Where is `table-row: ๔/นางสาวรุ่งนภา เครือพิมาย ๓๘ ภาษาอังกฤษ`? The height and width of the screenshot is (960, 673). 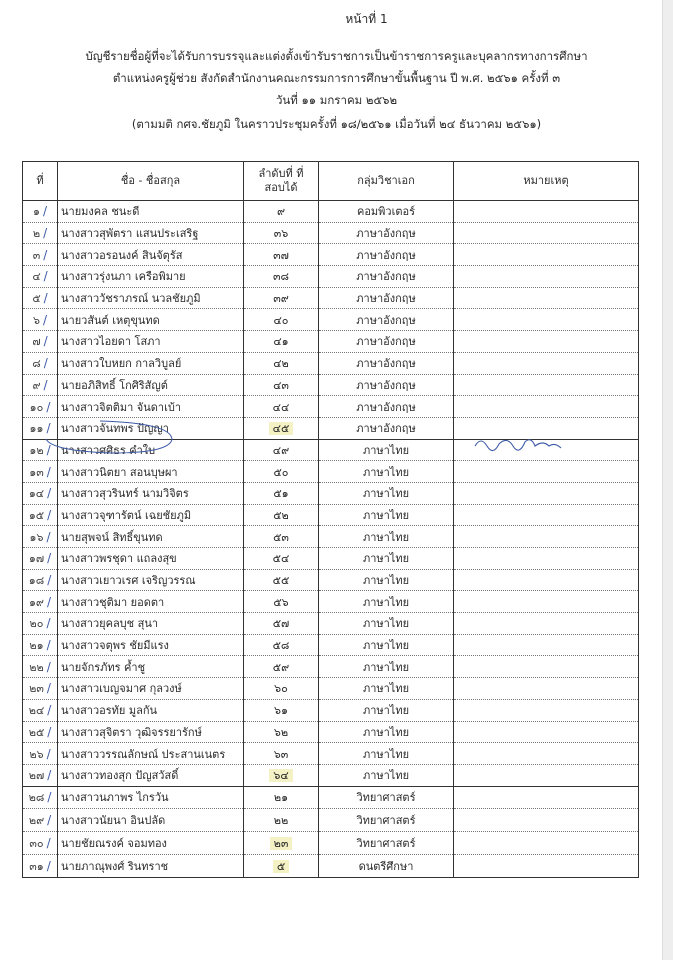 table-row: ๔/นางสาวรุ่งนภา เครือพิมาย ๓๘ ภาษาอังกฤษ is located at coordinates (330, 276).